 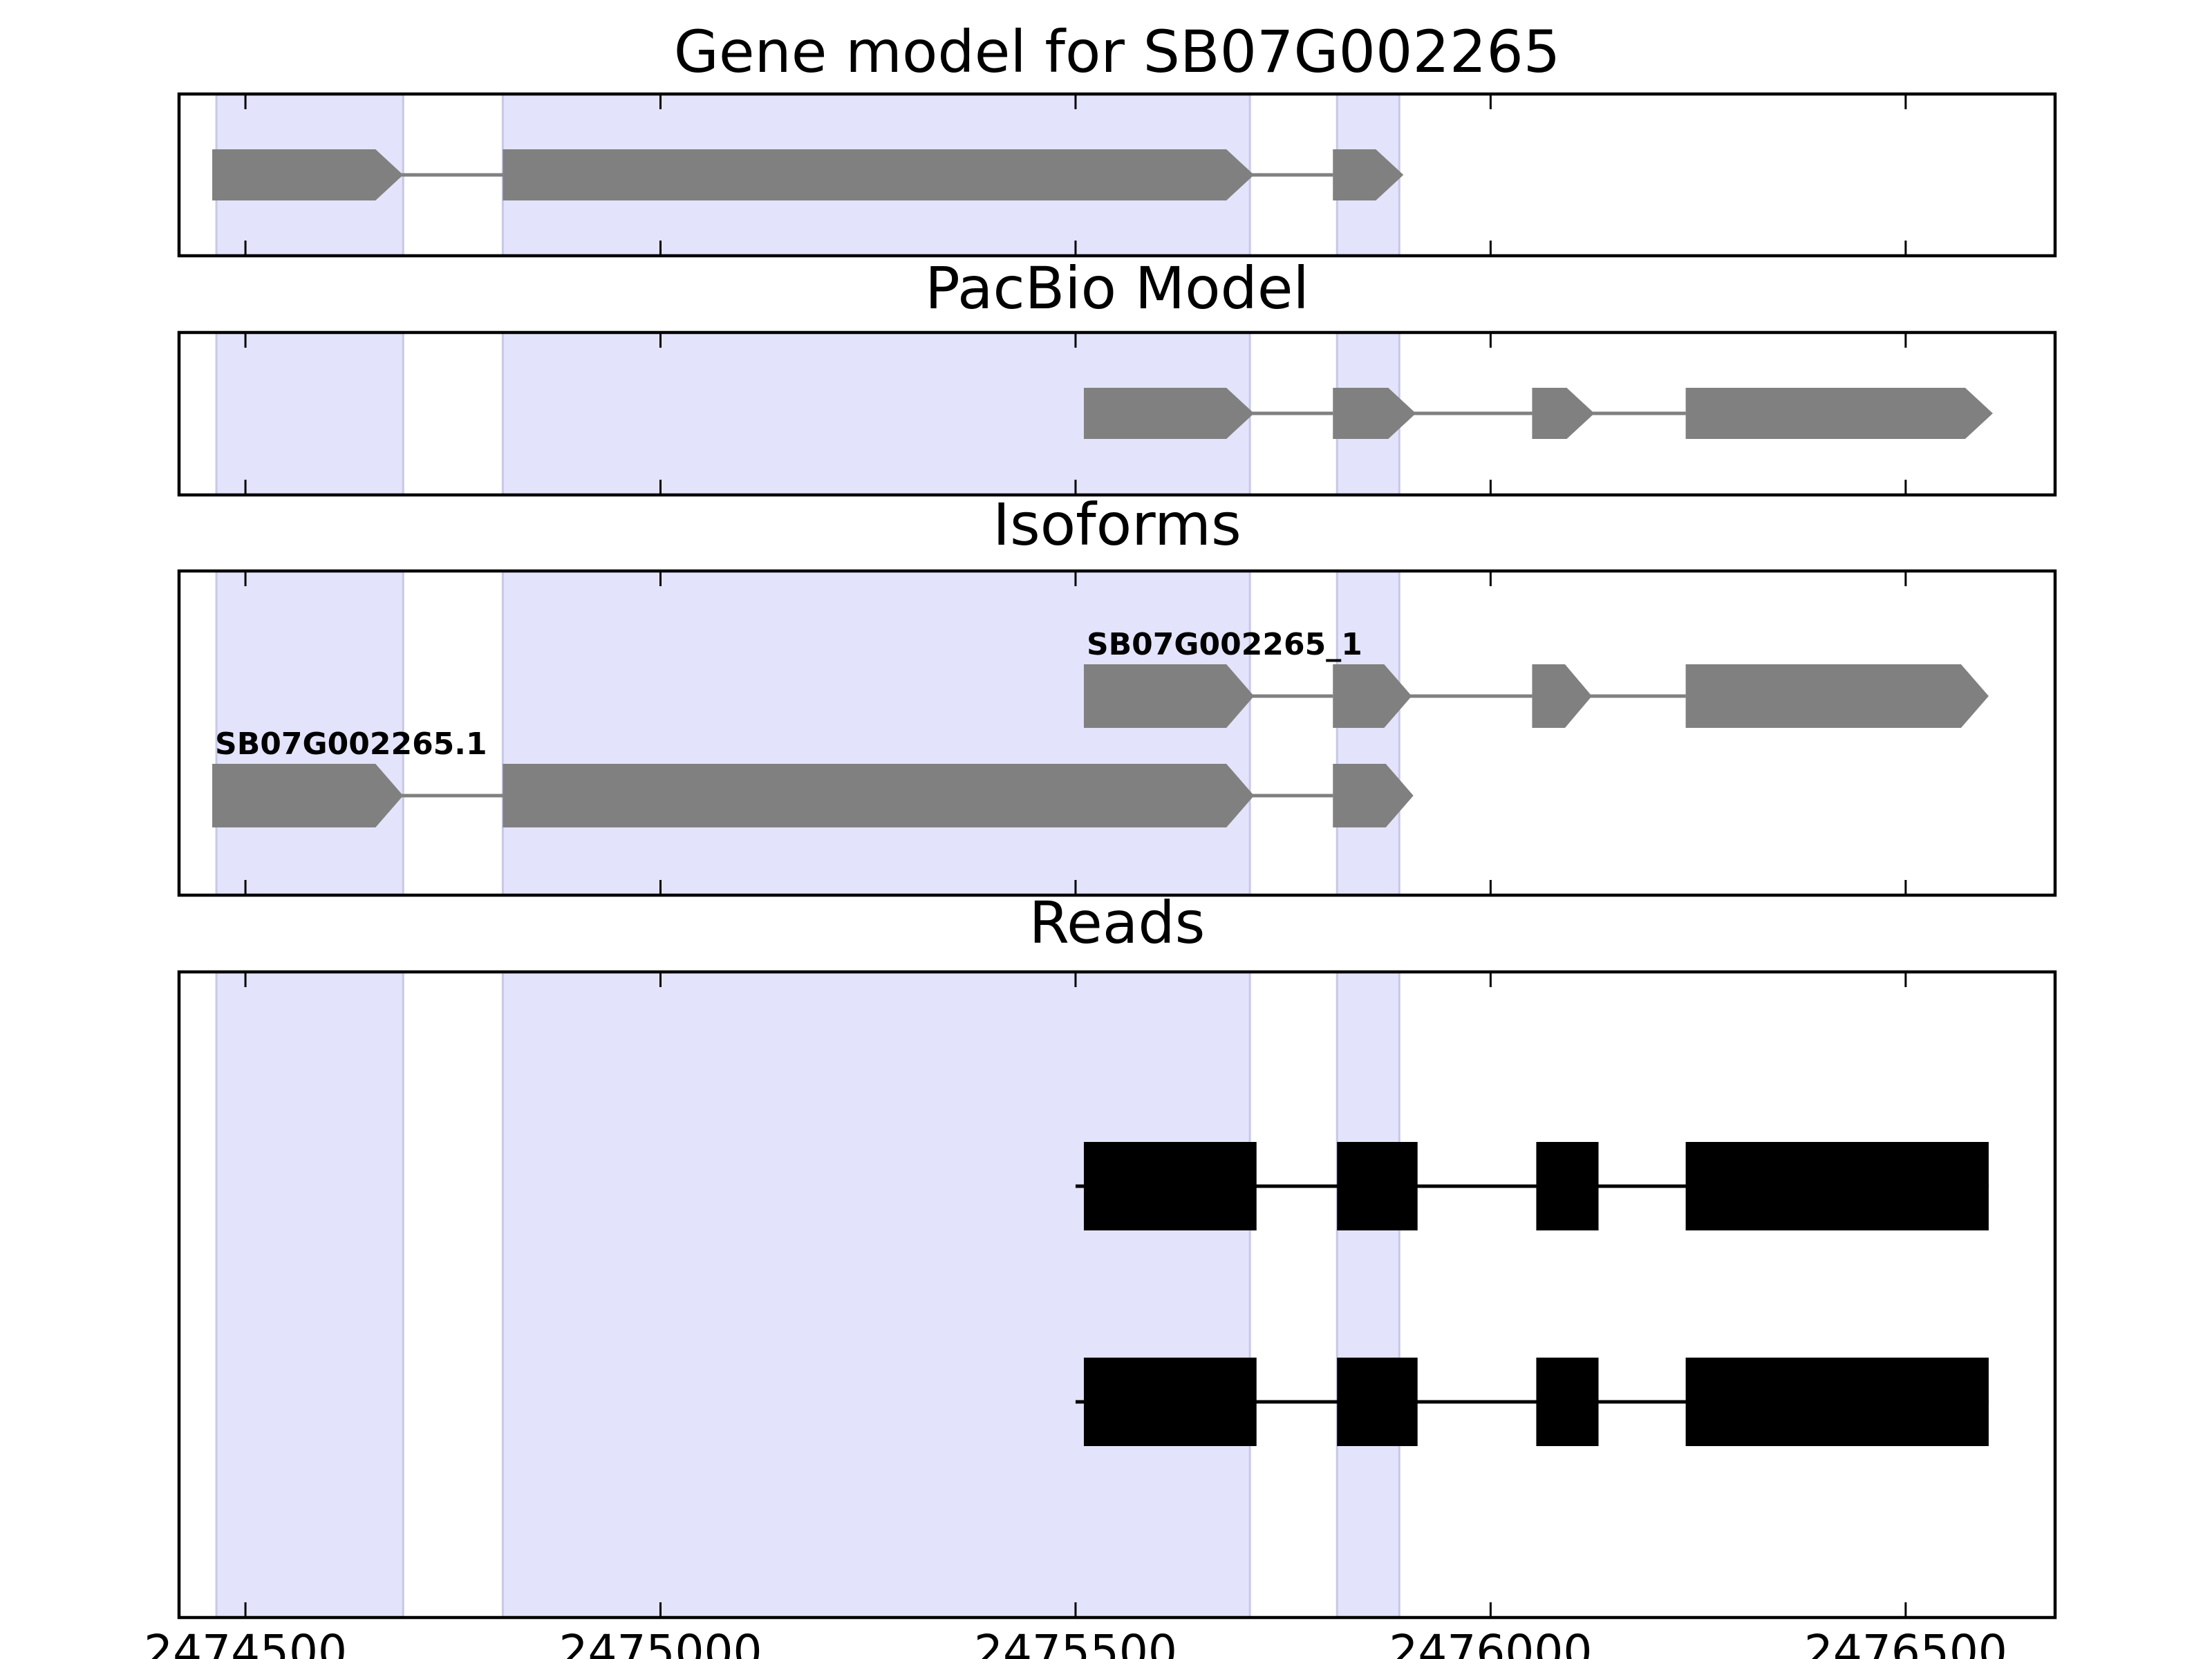 I want to click on panel-pacbio-model: PacBio Model, so click(x=1117, y=376).